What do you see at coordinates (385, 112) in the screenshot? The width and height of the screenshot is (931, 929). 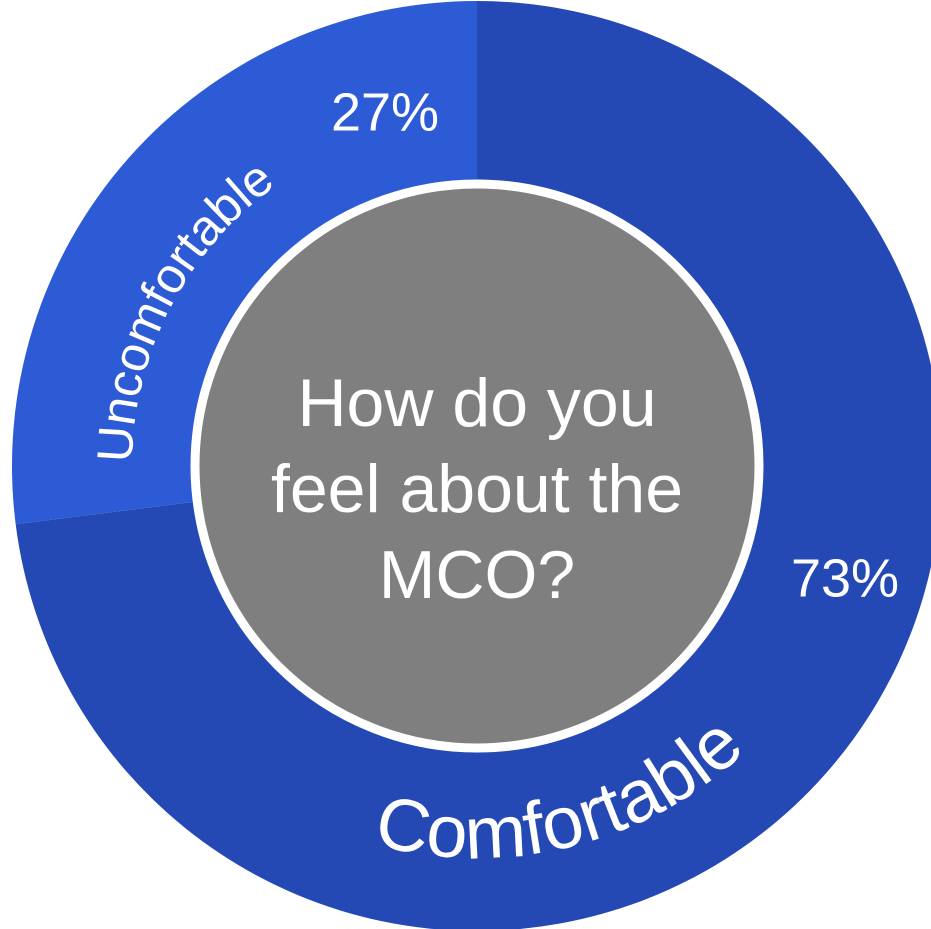 I see `value-label: 27%` at bounding box center [385, 112].